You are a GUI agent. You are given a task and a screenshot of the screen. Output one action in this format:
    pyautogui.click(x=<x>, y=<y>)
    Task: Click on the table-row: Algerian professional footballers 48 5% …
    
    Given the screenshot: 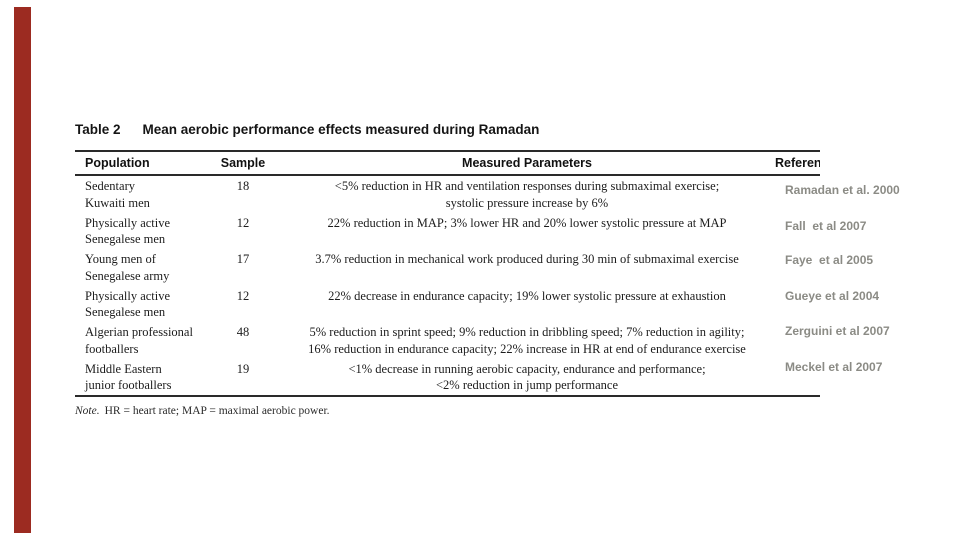 What is the action you would take?
    pyautogui.click(x=447, y=340)
    